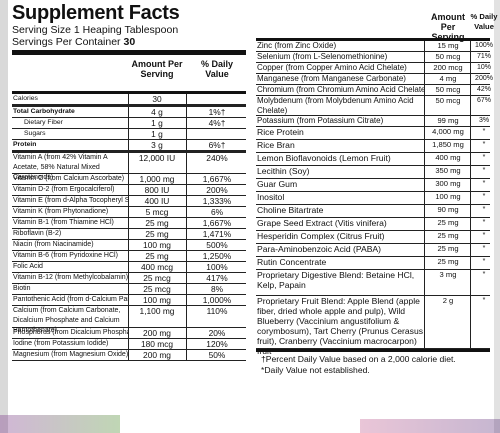 The height and width of the screenshot is (433, 500). I want to click on serving-size: Serving Size 1 Heaping Tablespoon, so click(95, 30).